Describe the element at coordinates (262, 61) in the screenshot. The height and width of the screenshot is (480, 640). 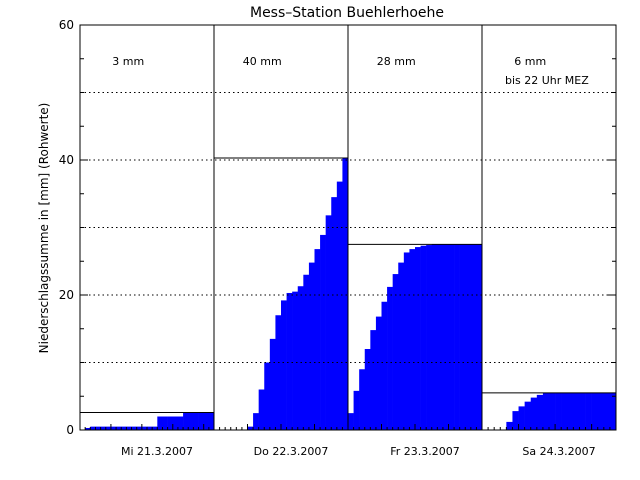
I see `day-2-total-label: 40 mm` at that location.